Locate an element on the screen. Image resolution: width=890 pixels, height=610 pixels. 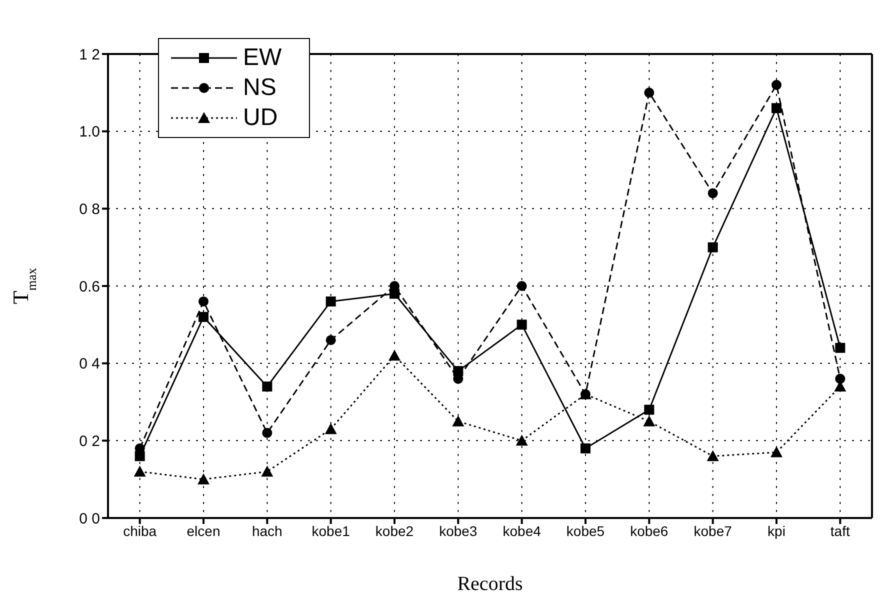
x-tick-label: kobe2 is located at coordinates (394, 530).